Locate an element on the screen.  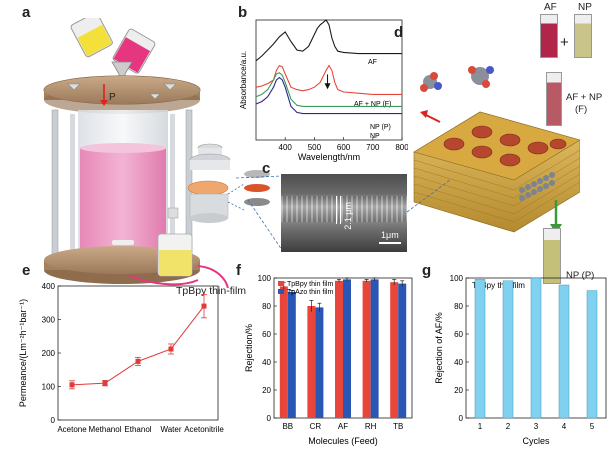
panel-label-g: g is located at coordinates (427, 270).